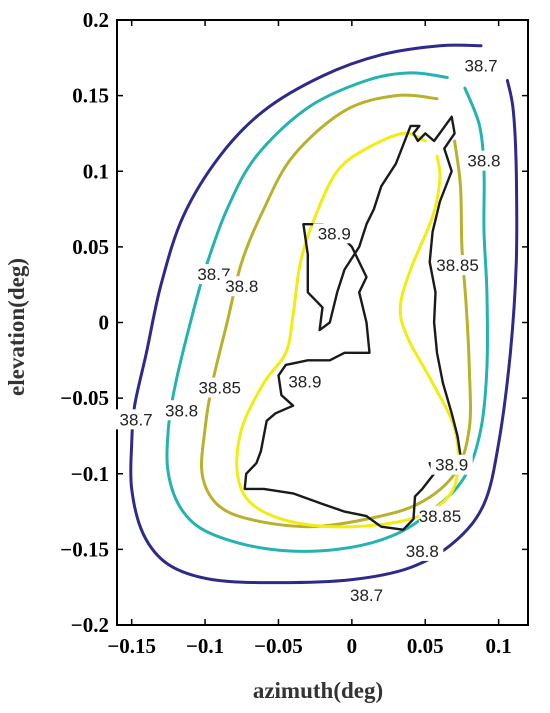 Image resolution: width=550 pixels, height=713 pixels. What do you see at coordinates (205, 646) in the screenshot?
I see `x-tick-label: −0.1` at bounding box center [205, 646].